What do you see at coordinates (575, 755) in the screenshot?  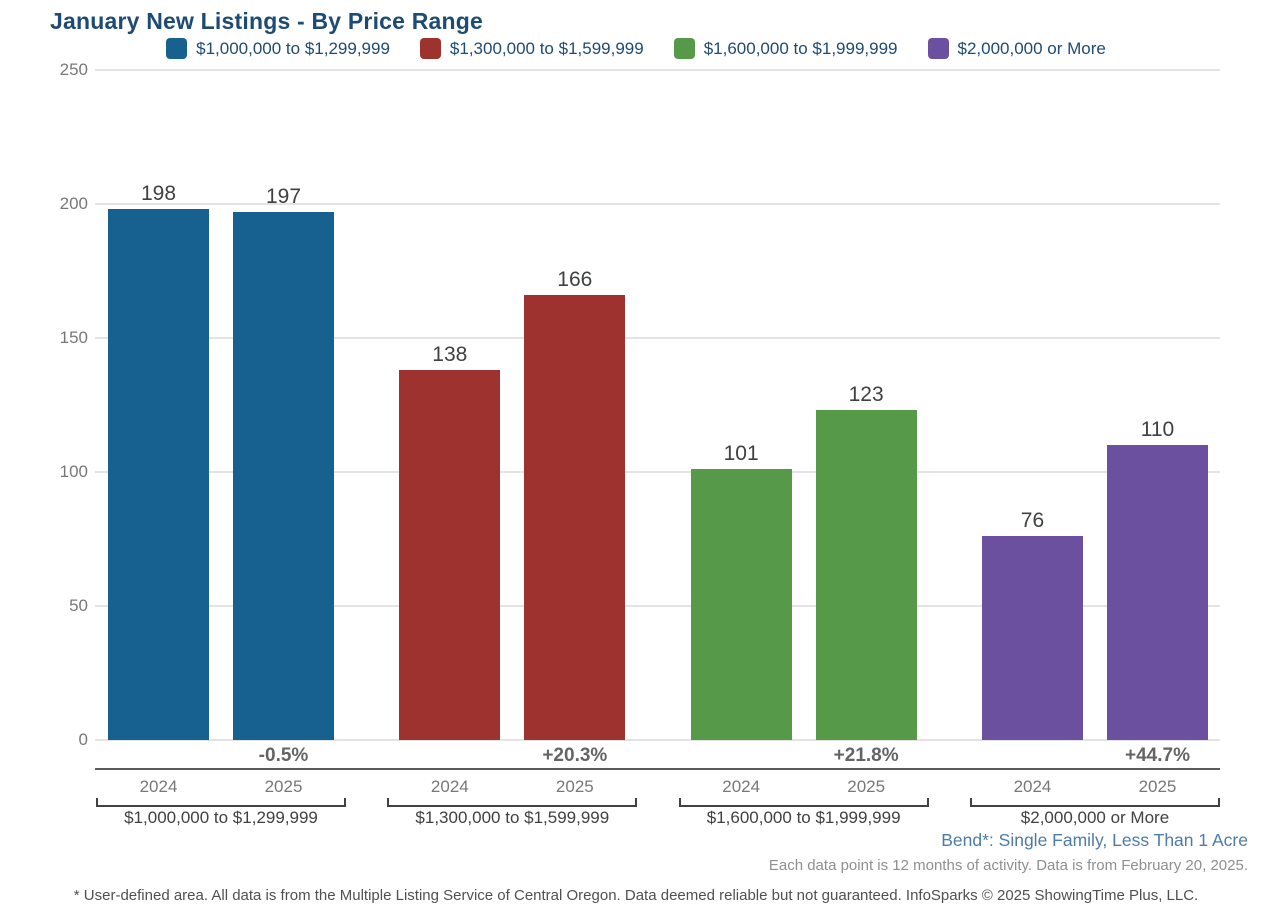 I see `pct-change-label: +20.3%` at bounding box center [575, 755].